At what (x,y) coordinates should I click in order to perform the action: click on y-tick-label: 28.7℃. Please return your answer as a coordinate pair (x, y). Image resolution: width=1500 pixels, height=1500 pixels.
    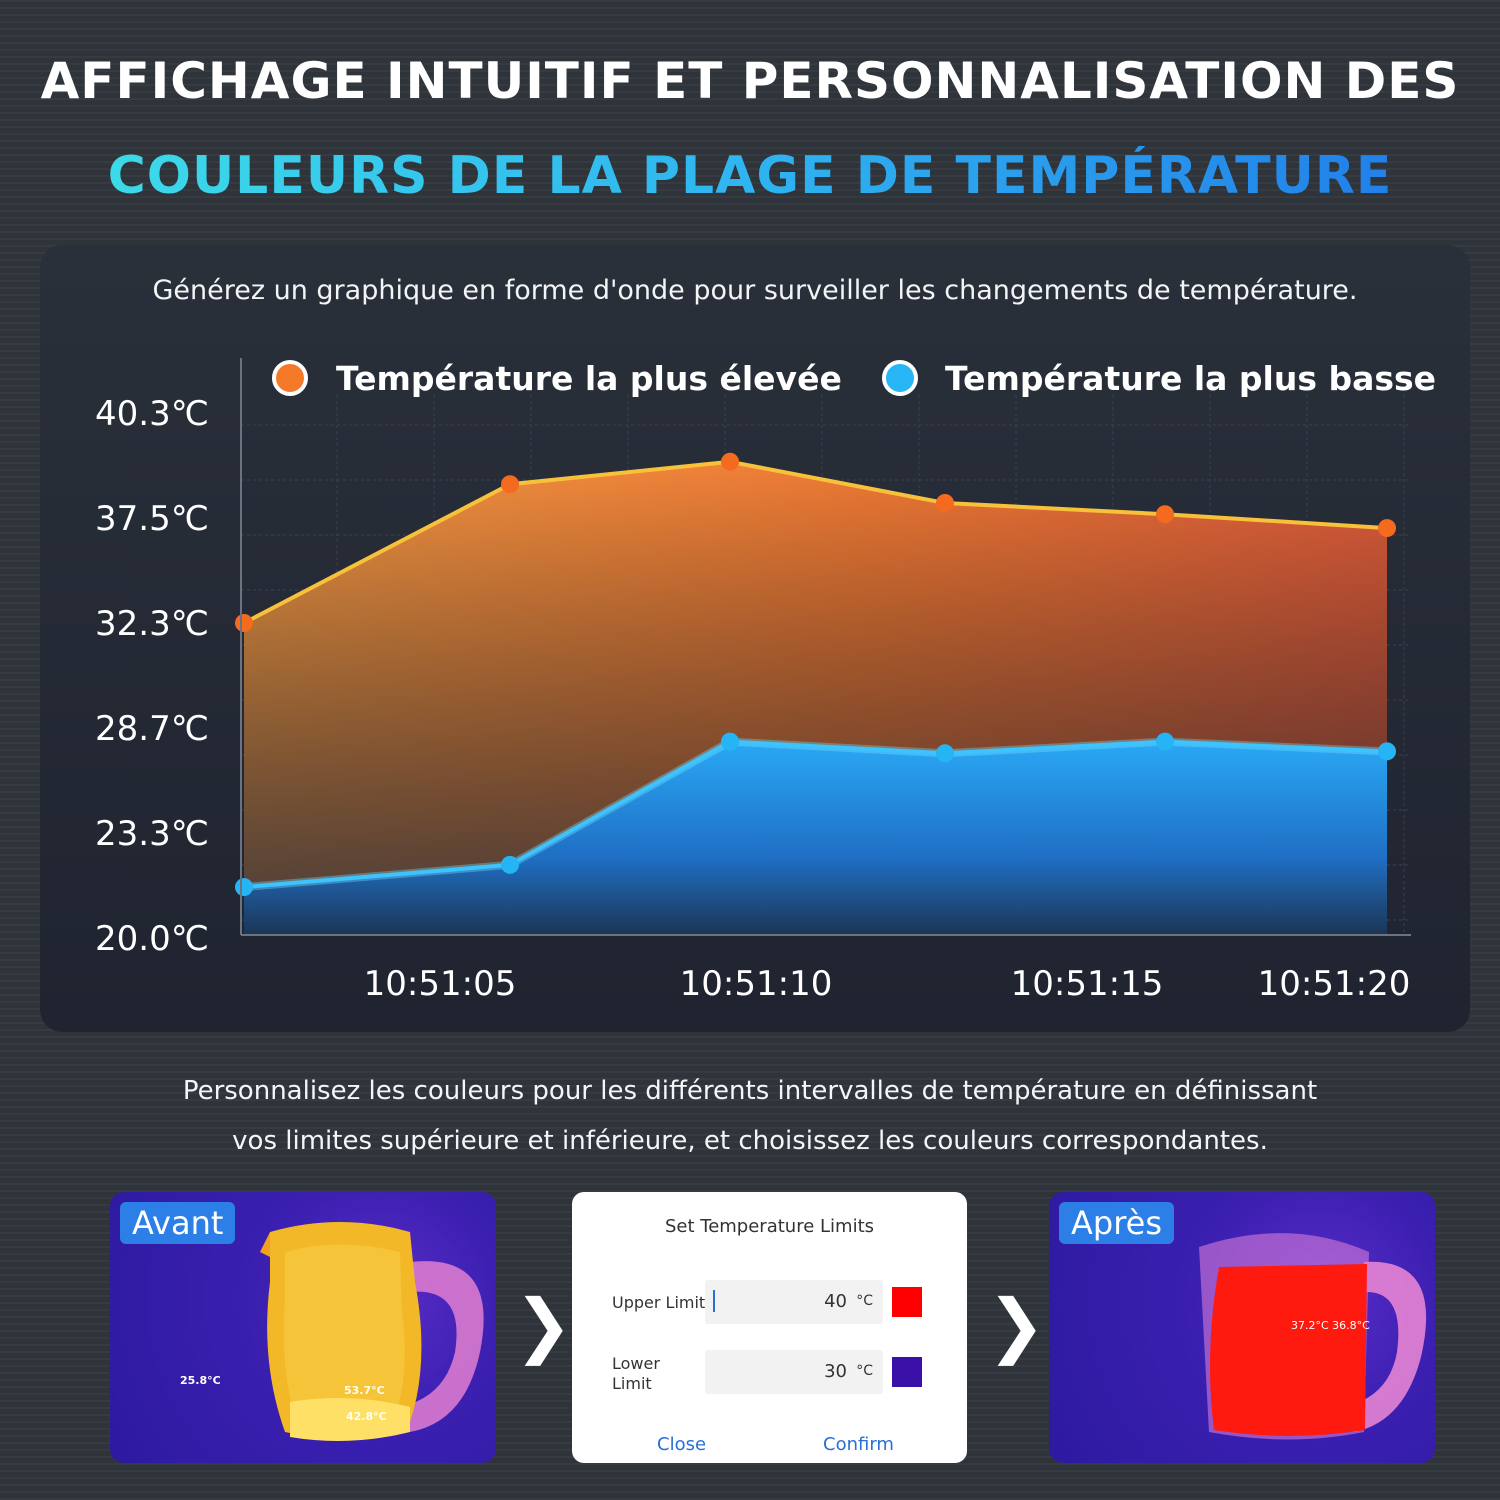
    Looking at the image, I should click on (152, 729).